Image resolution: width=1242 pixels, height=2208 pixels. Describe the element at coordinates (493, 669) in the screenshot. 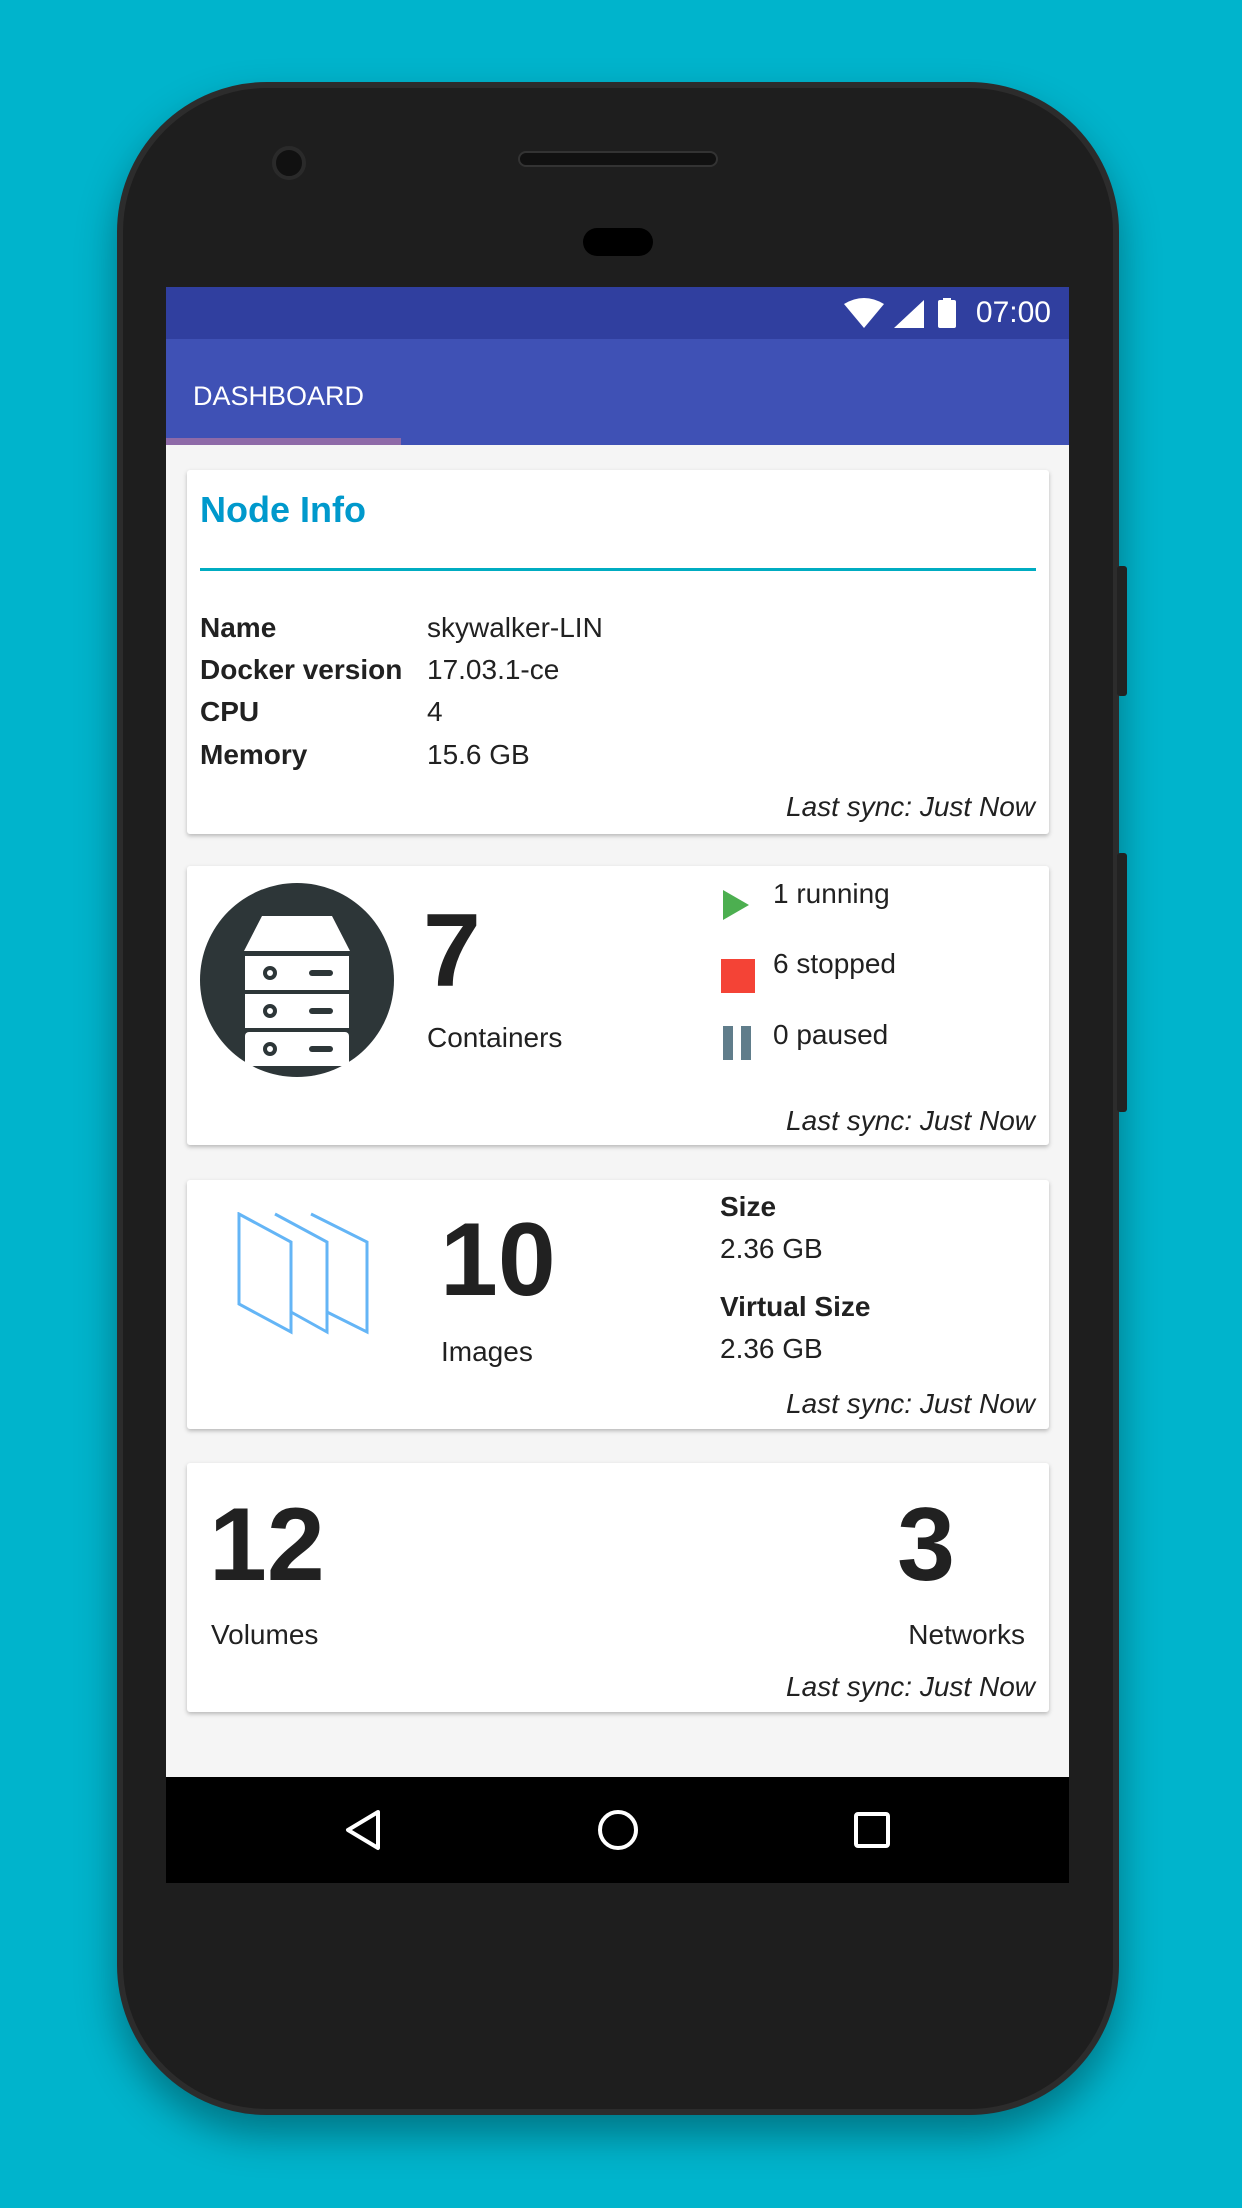

I see `docker-version-value: 17.03.1-ce` at that location.